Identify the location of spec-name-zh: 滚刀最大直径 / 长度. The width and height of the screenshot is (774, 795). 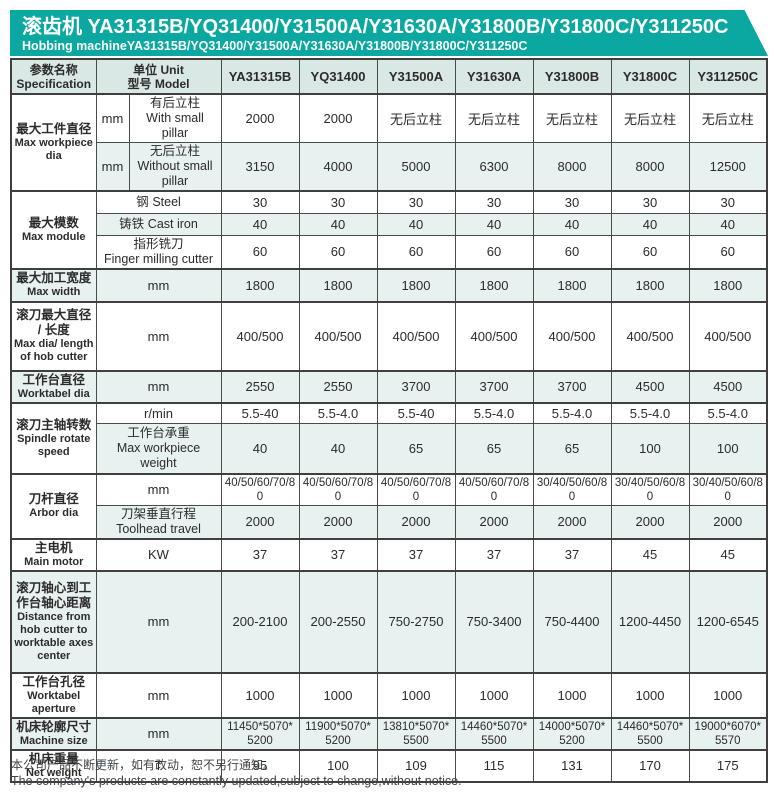
(54, 322).